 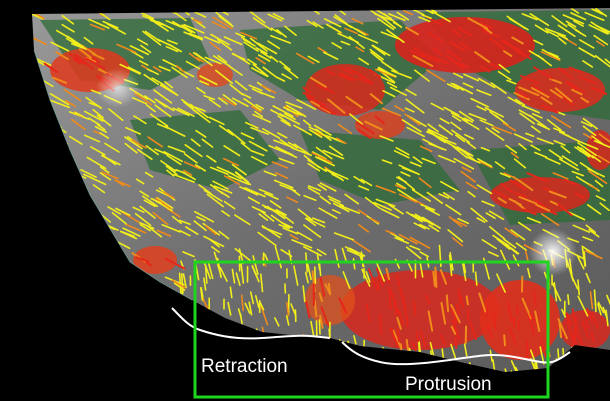 I want to click on glare-spot, so click(x=553, y=252).